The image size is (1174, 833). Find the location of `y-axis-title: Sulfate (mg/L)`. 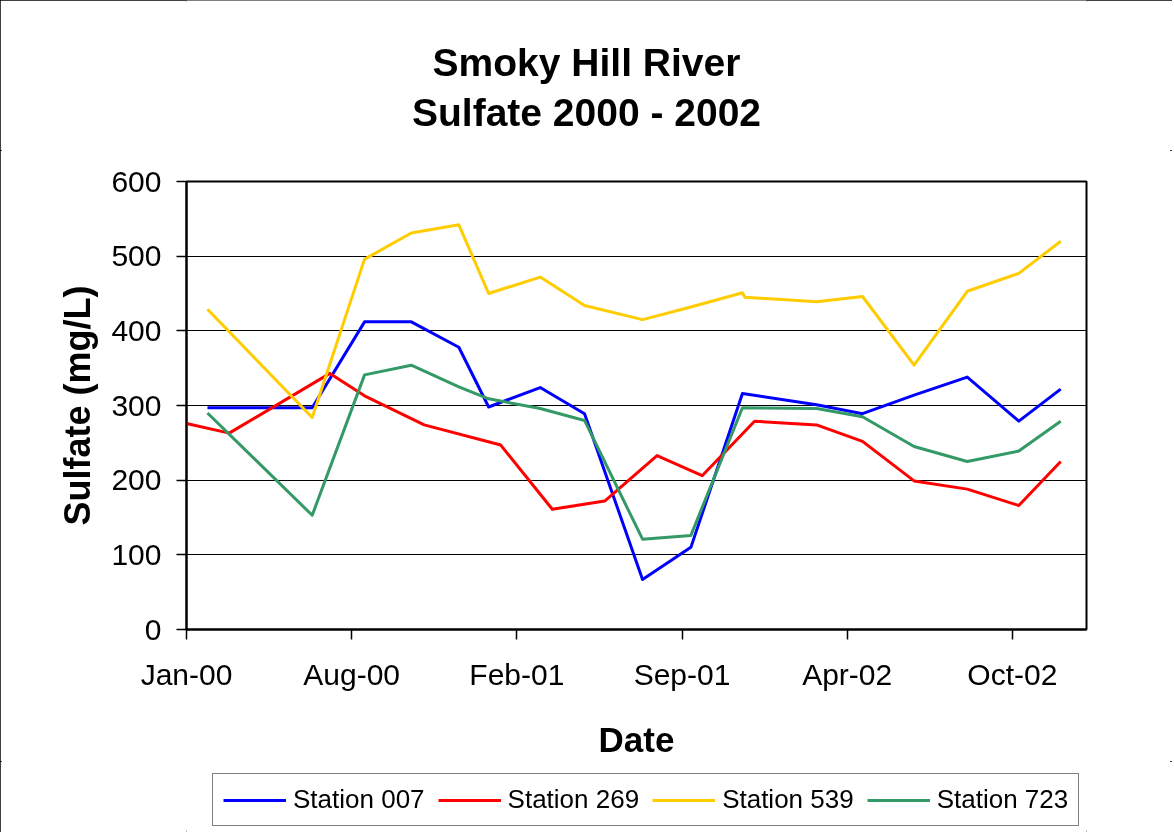

y-axis-title: Sulfate (mg/L) is located at coordinates (78, 405).